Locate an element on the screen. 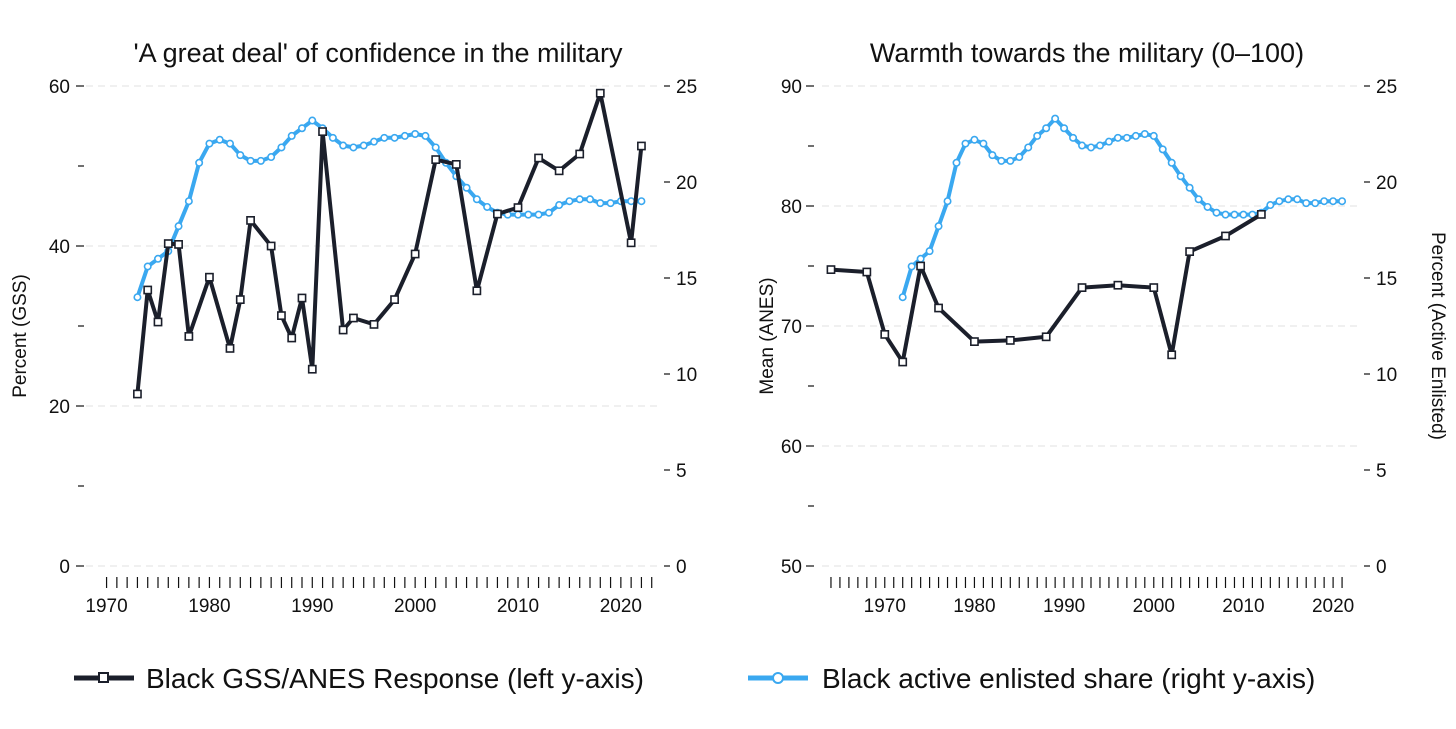 This screenshot has width=1456, height=729. y-left-tick-label: 60 is located at coordinates (59, 87).